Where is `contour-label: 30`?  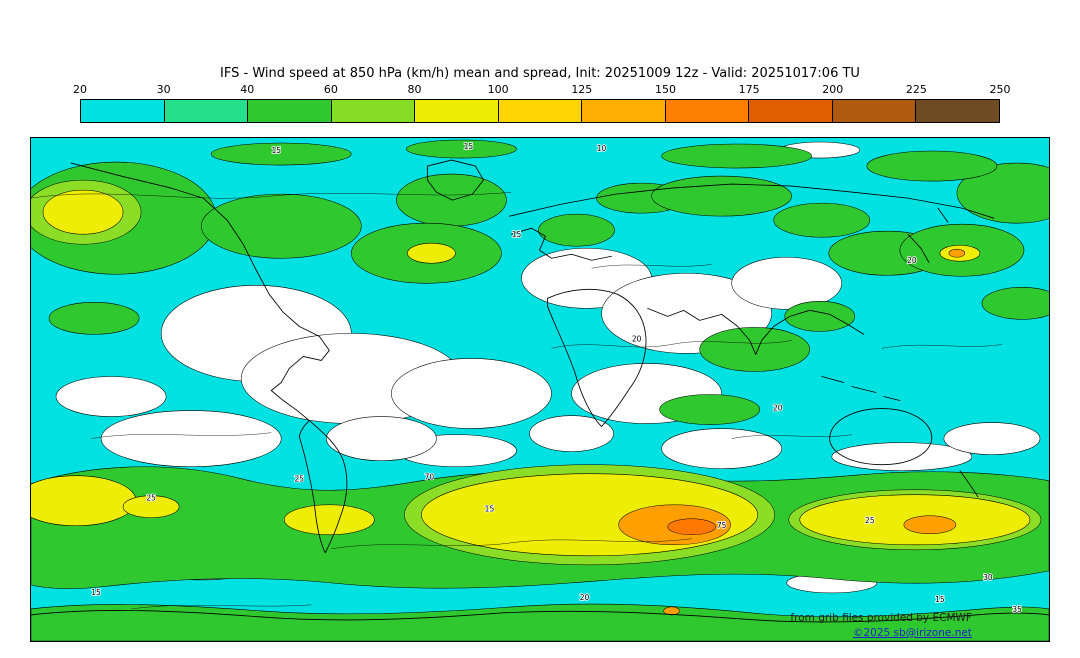
contour-label: 30 is located at coordinates (988, 577).